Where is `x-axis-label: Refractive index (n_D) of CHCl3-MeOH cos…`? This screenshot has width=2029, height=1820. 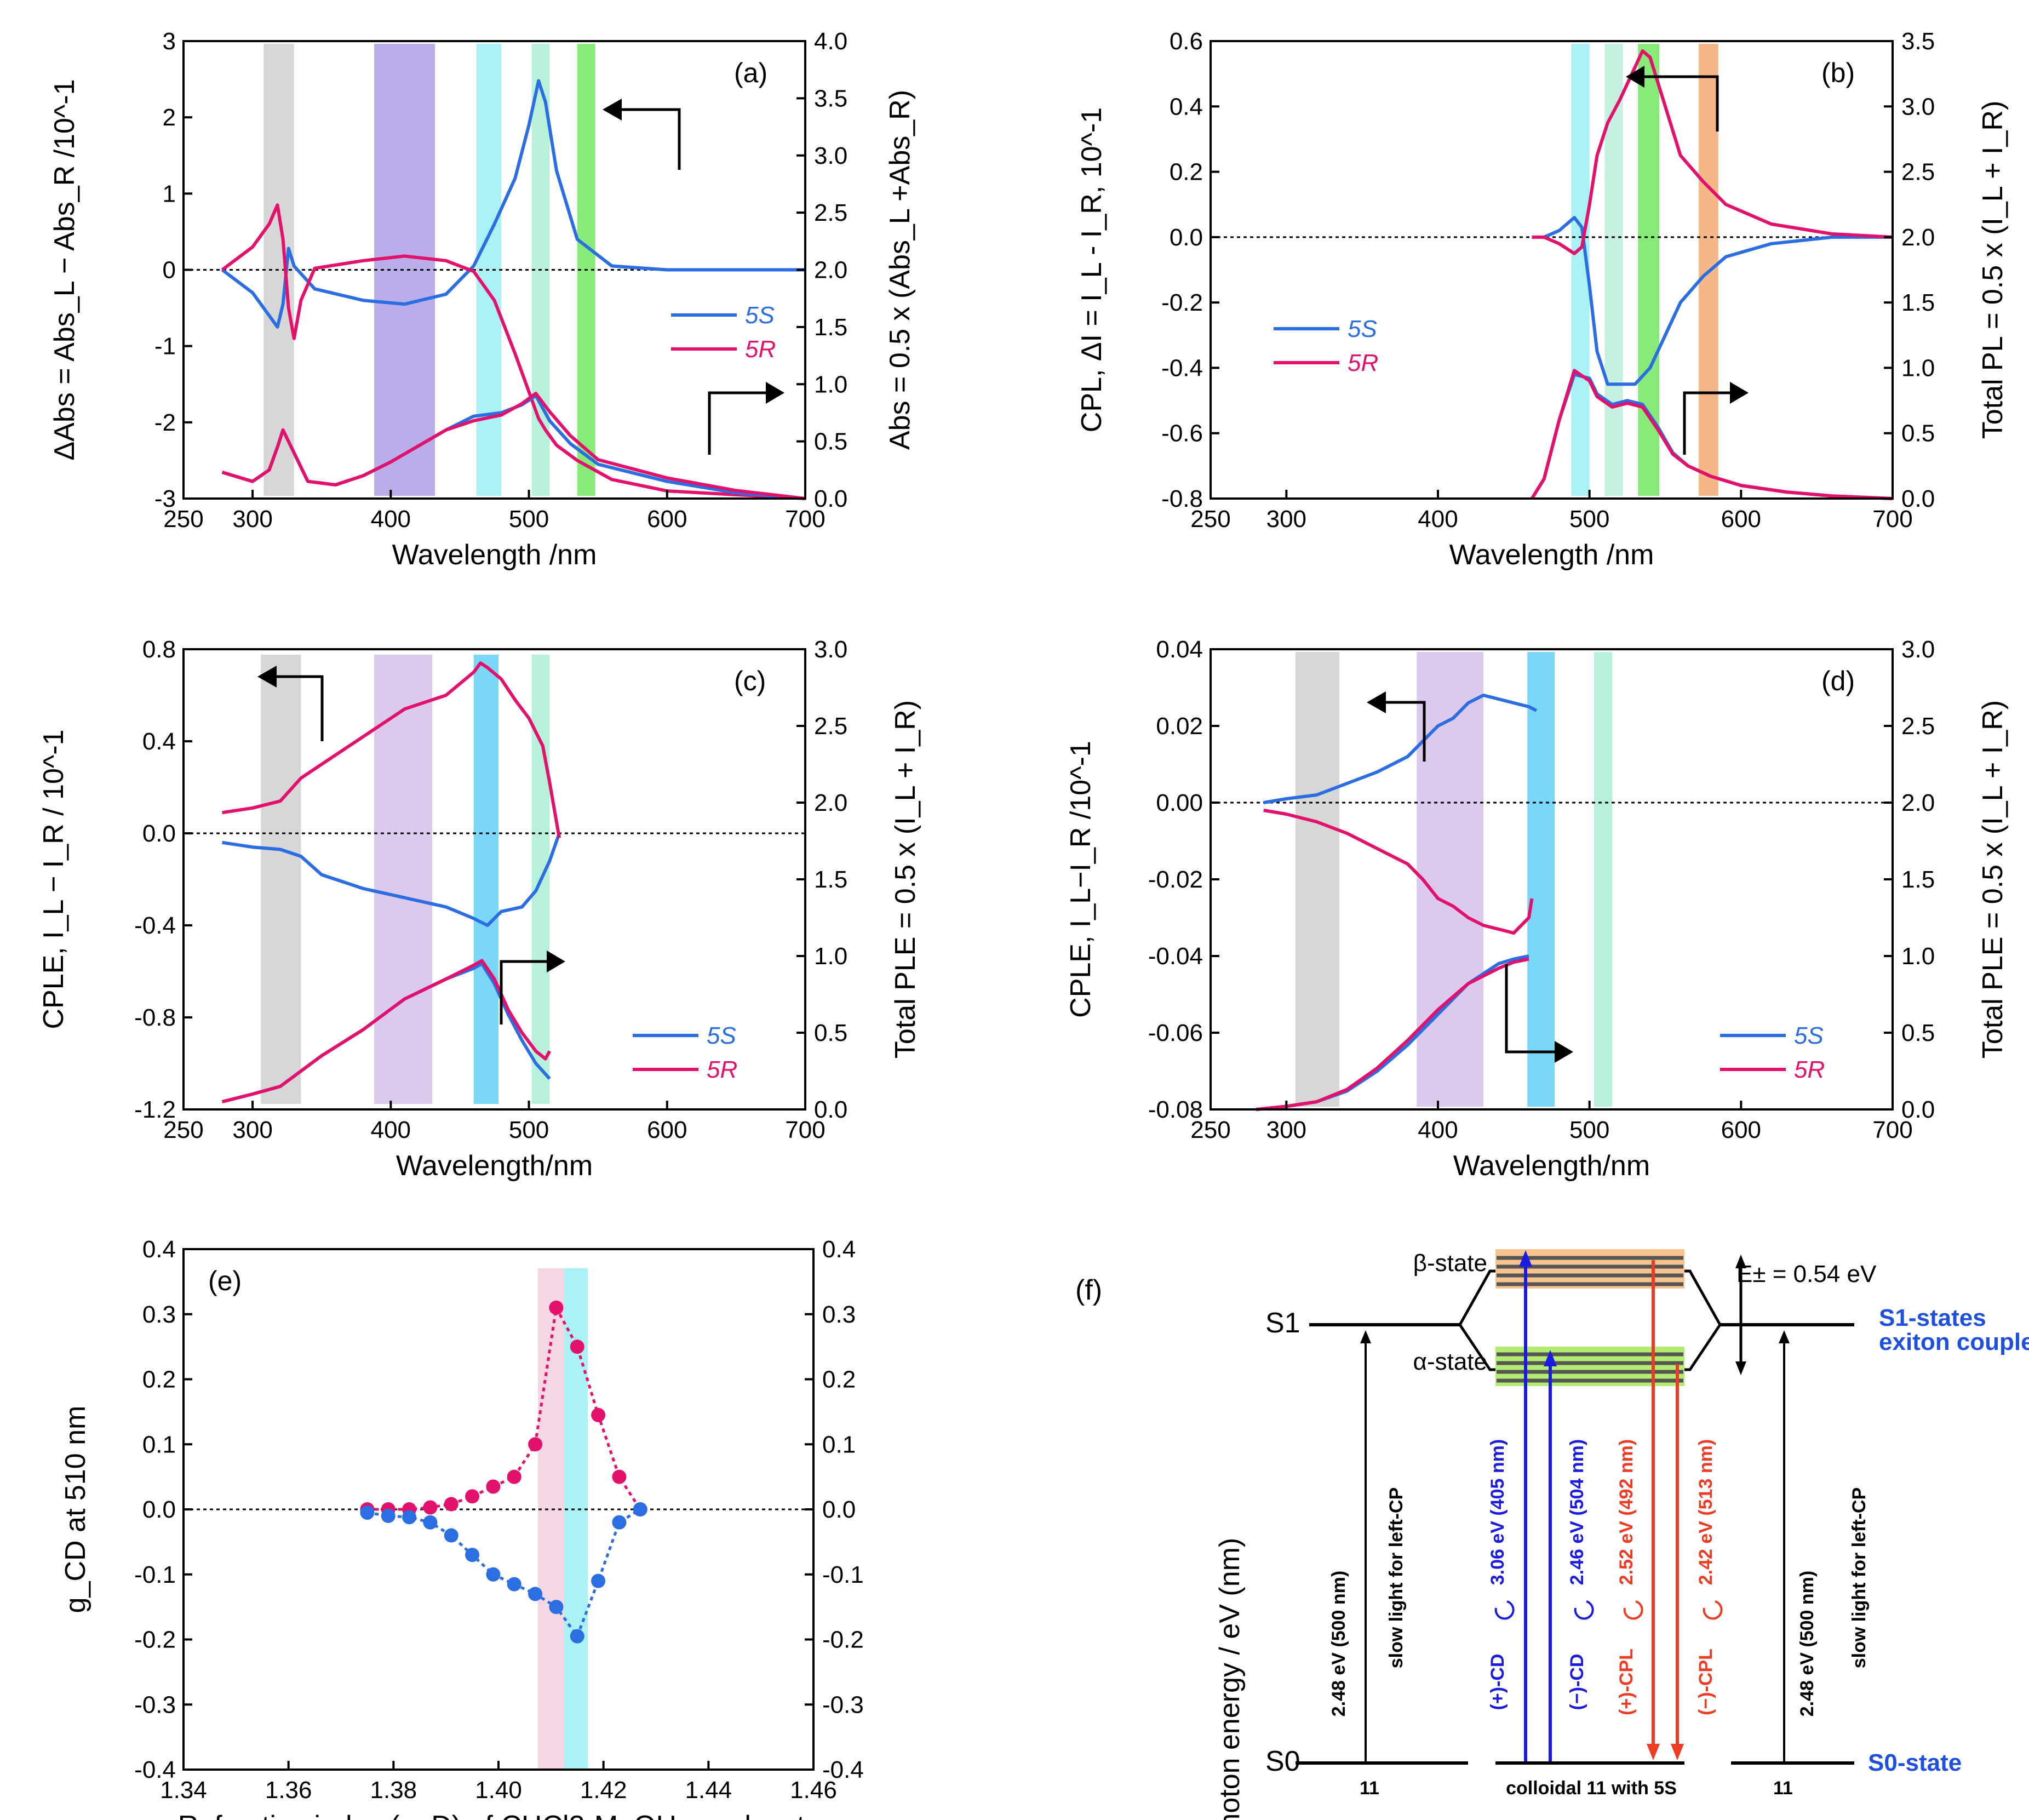
x-axis-label: Refractive index (n_D) of CHCl3-MeOH cos… is located at coordinates (498, 1815).